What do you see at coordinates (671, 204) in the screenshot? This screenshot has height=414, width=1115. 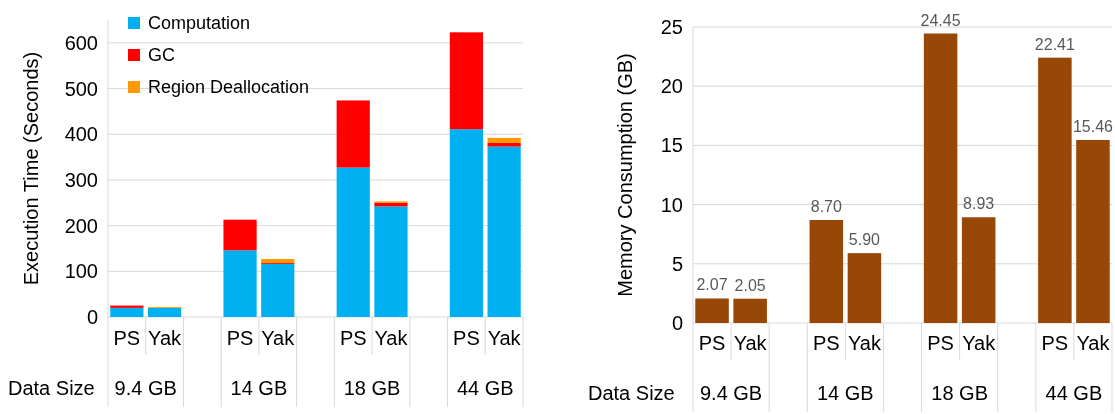 I see `y-tick-label: 10` at bounding box center [671, 204].